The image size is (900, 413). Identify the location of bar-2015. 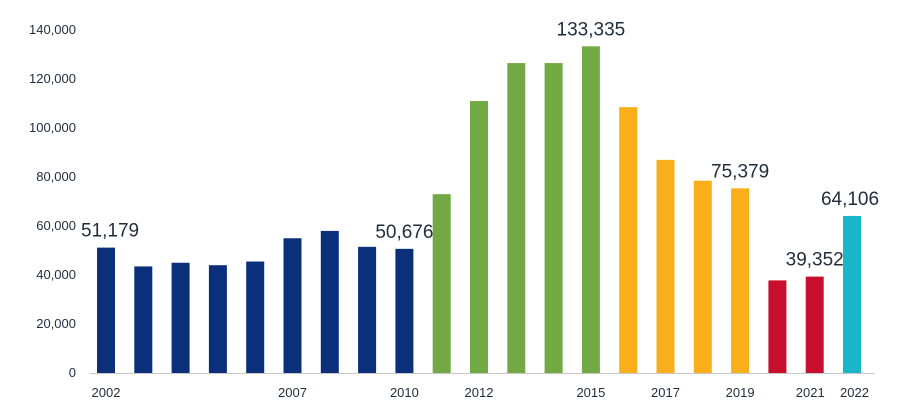
(590, 209).